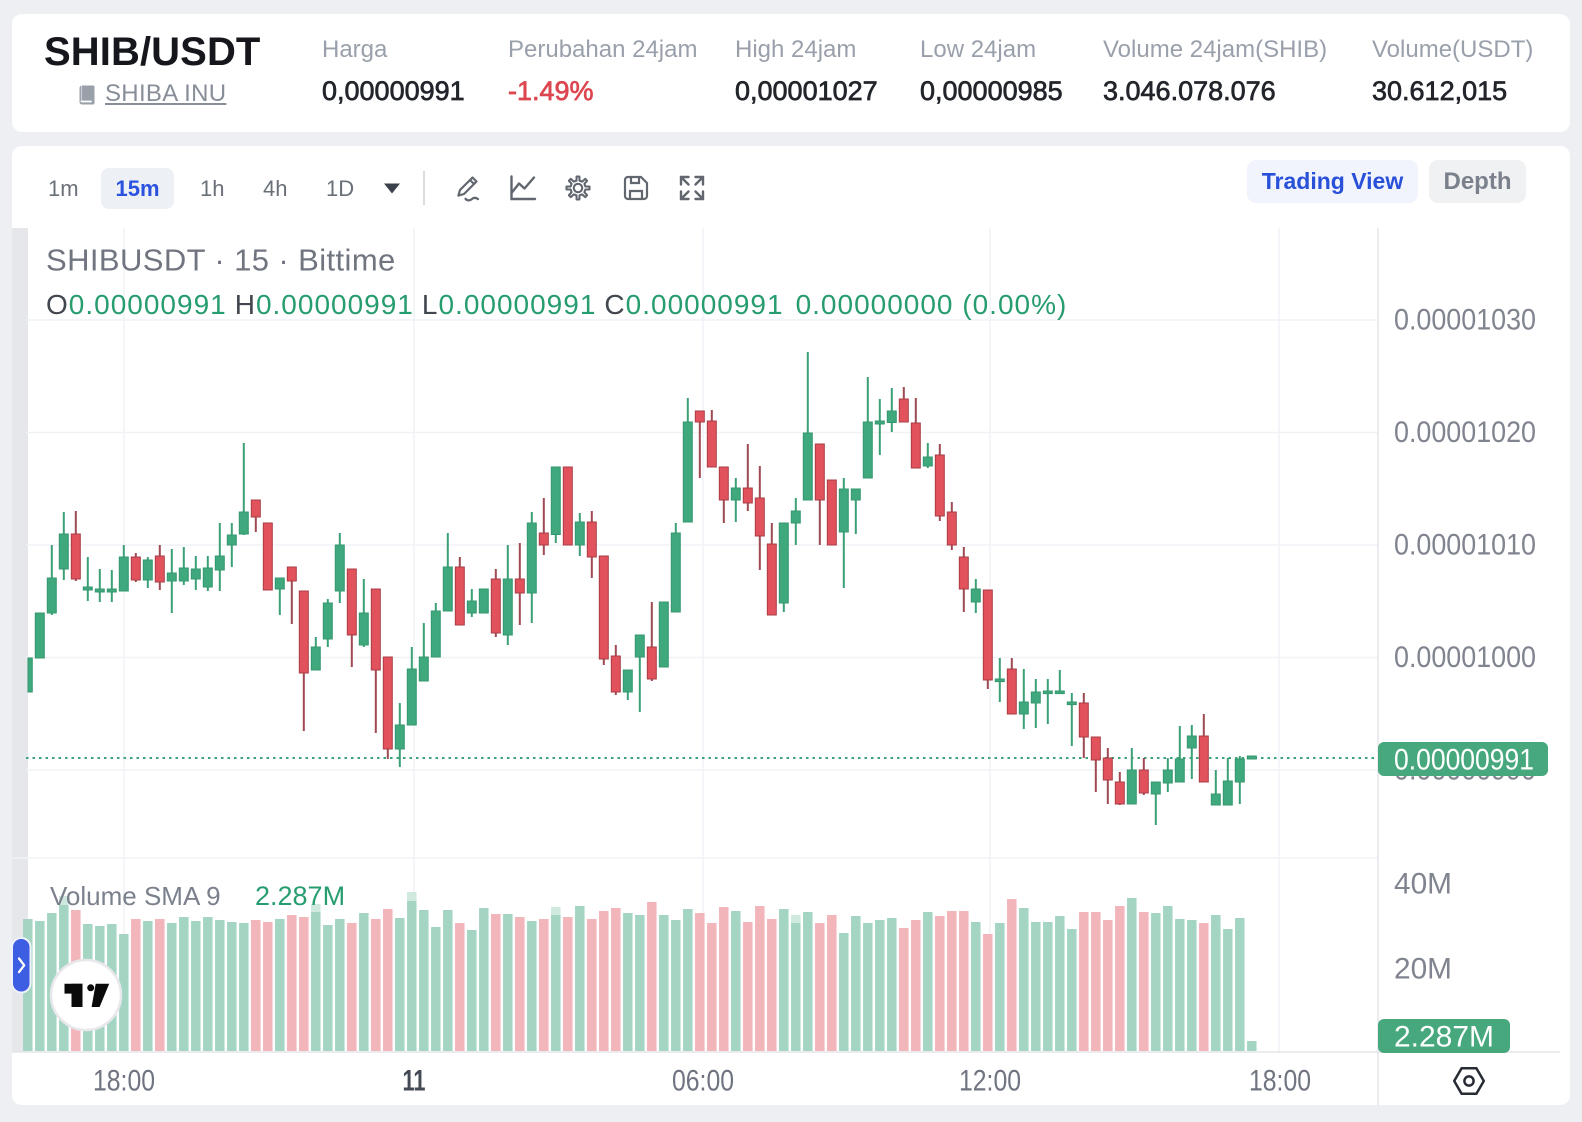 The height and width of the screenshot is (1122, 1582). What do you see at coordinates (1465, 432) in the screenshot?
I see `svg-text: 0.00001020` at bounding box center [1465, 432].